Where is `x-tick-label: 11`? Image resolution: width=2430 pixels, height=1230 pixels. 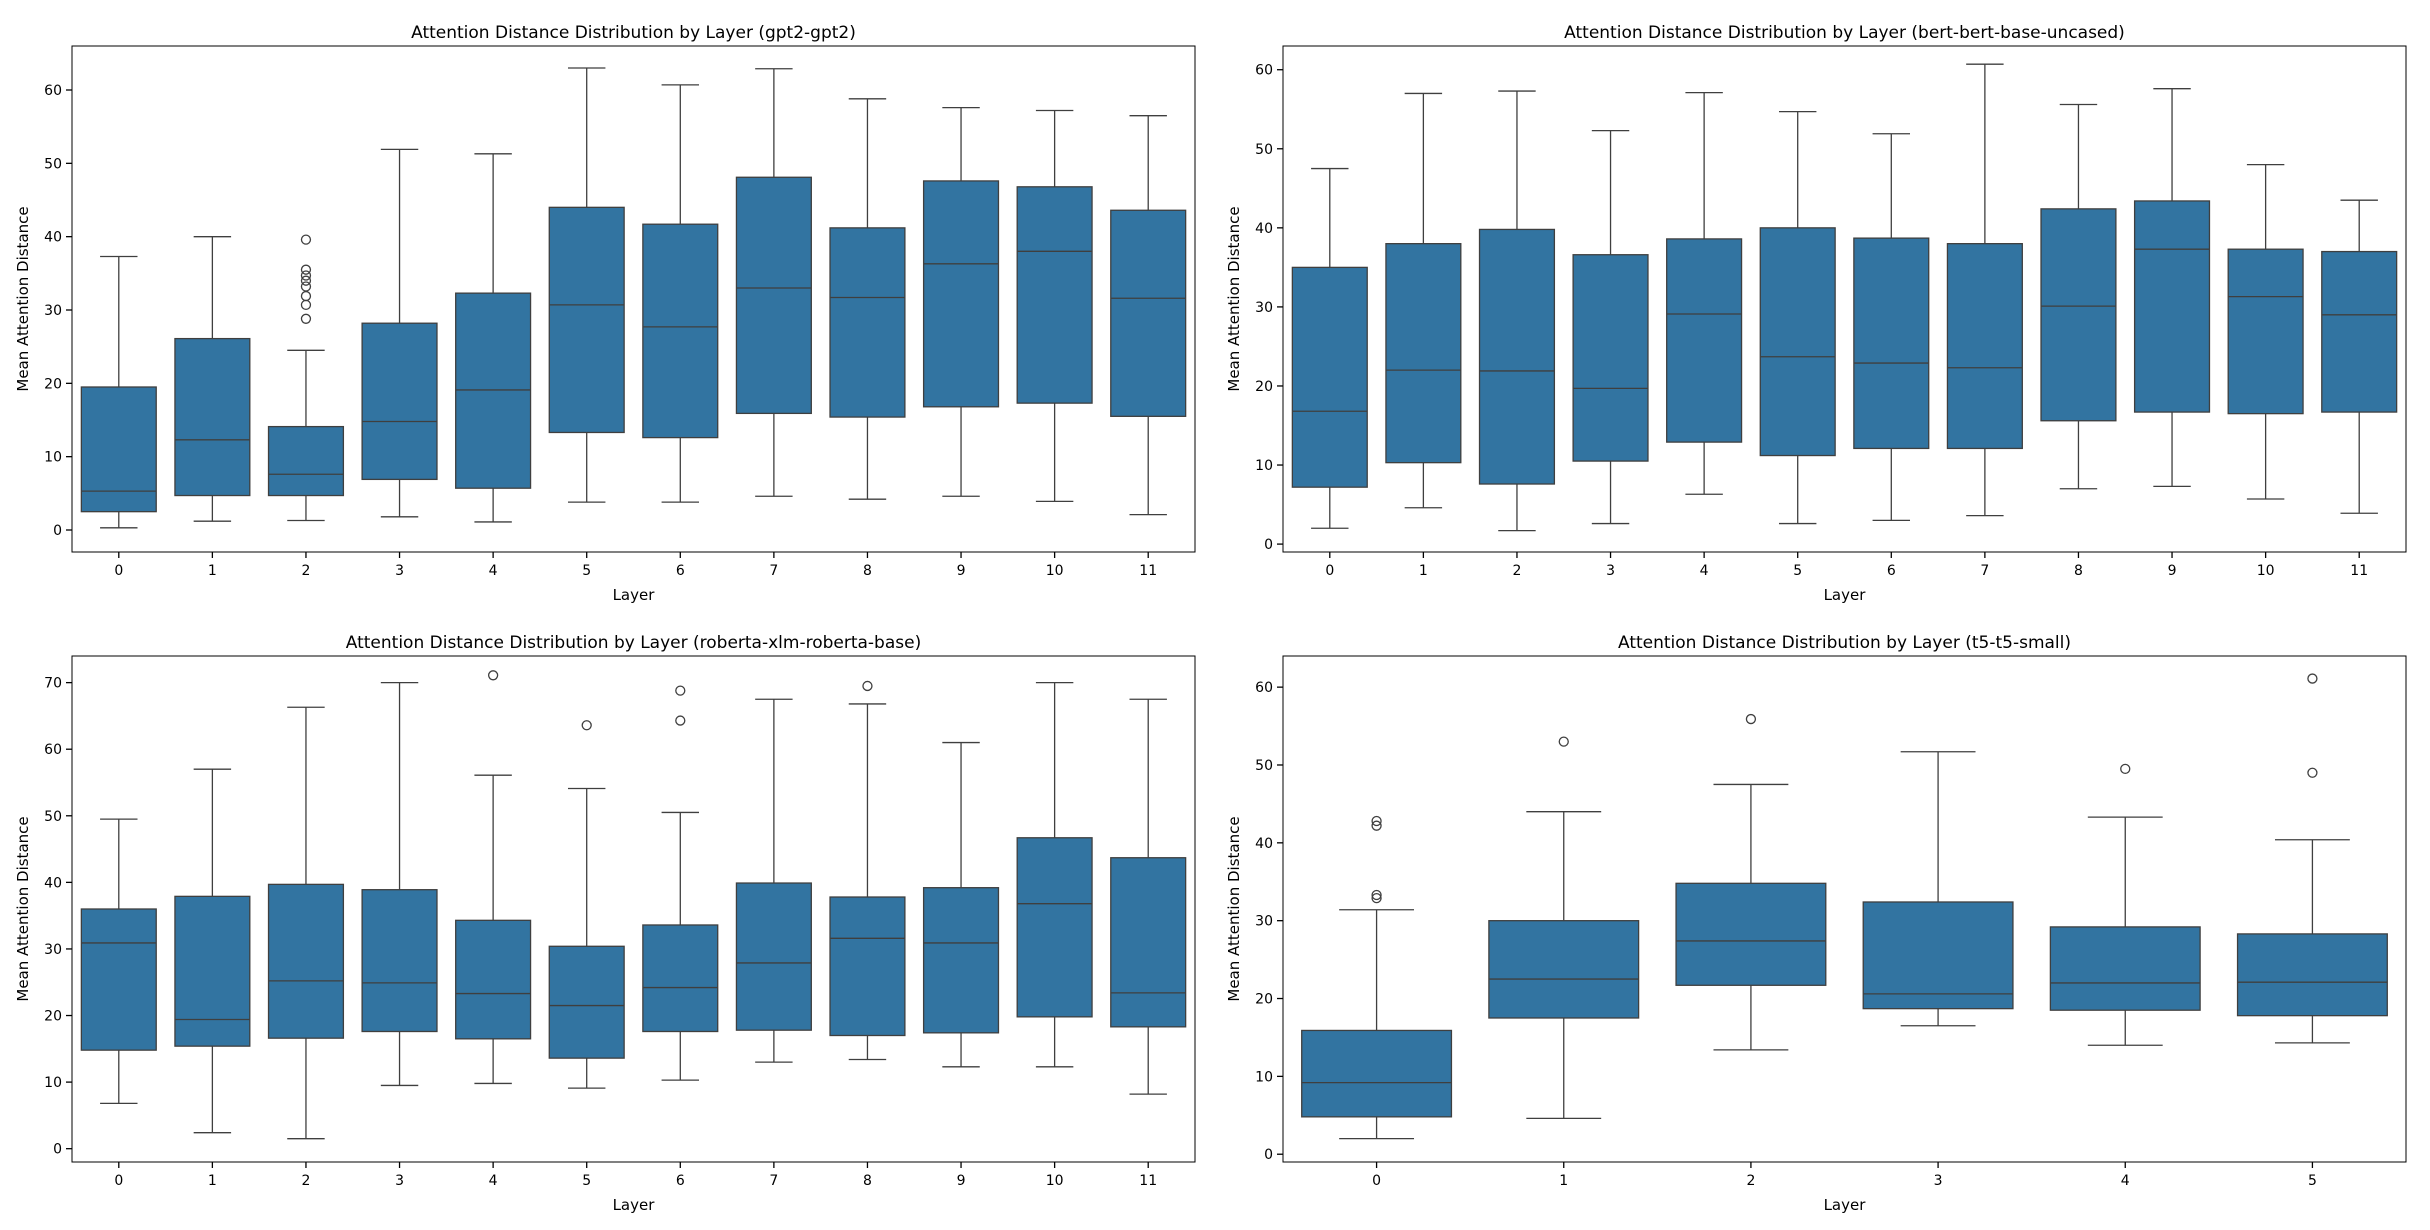
x-tick-label: 11 is located at coordinates (1148, 1181).